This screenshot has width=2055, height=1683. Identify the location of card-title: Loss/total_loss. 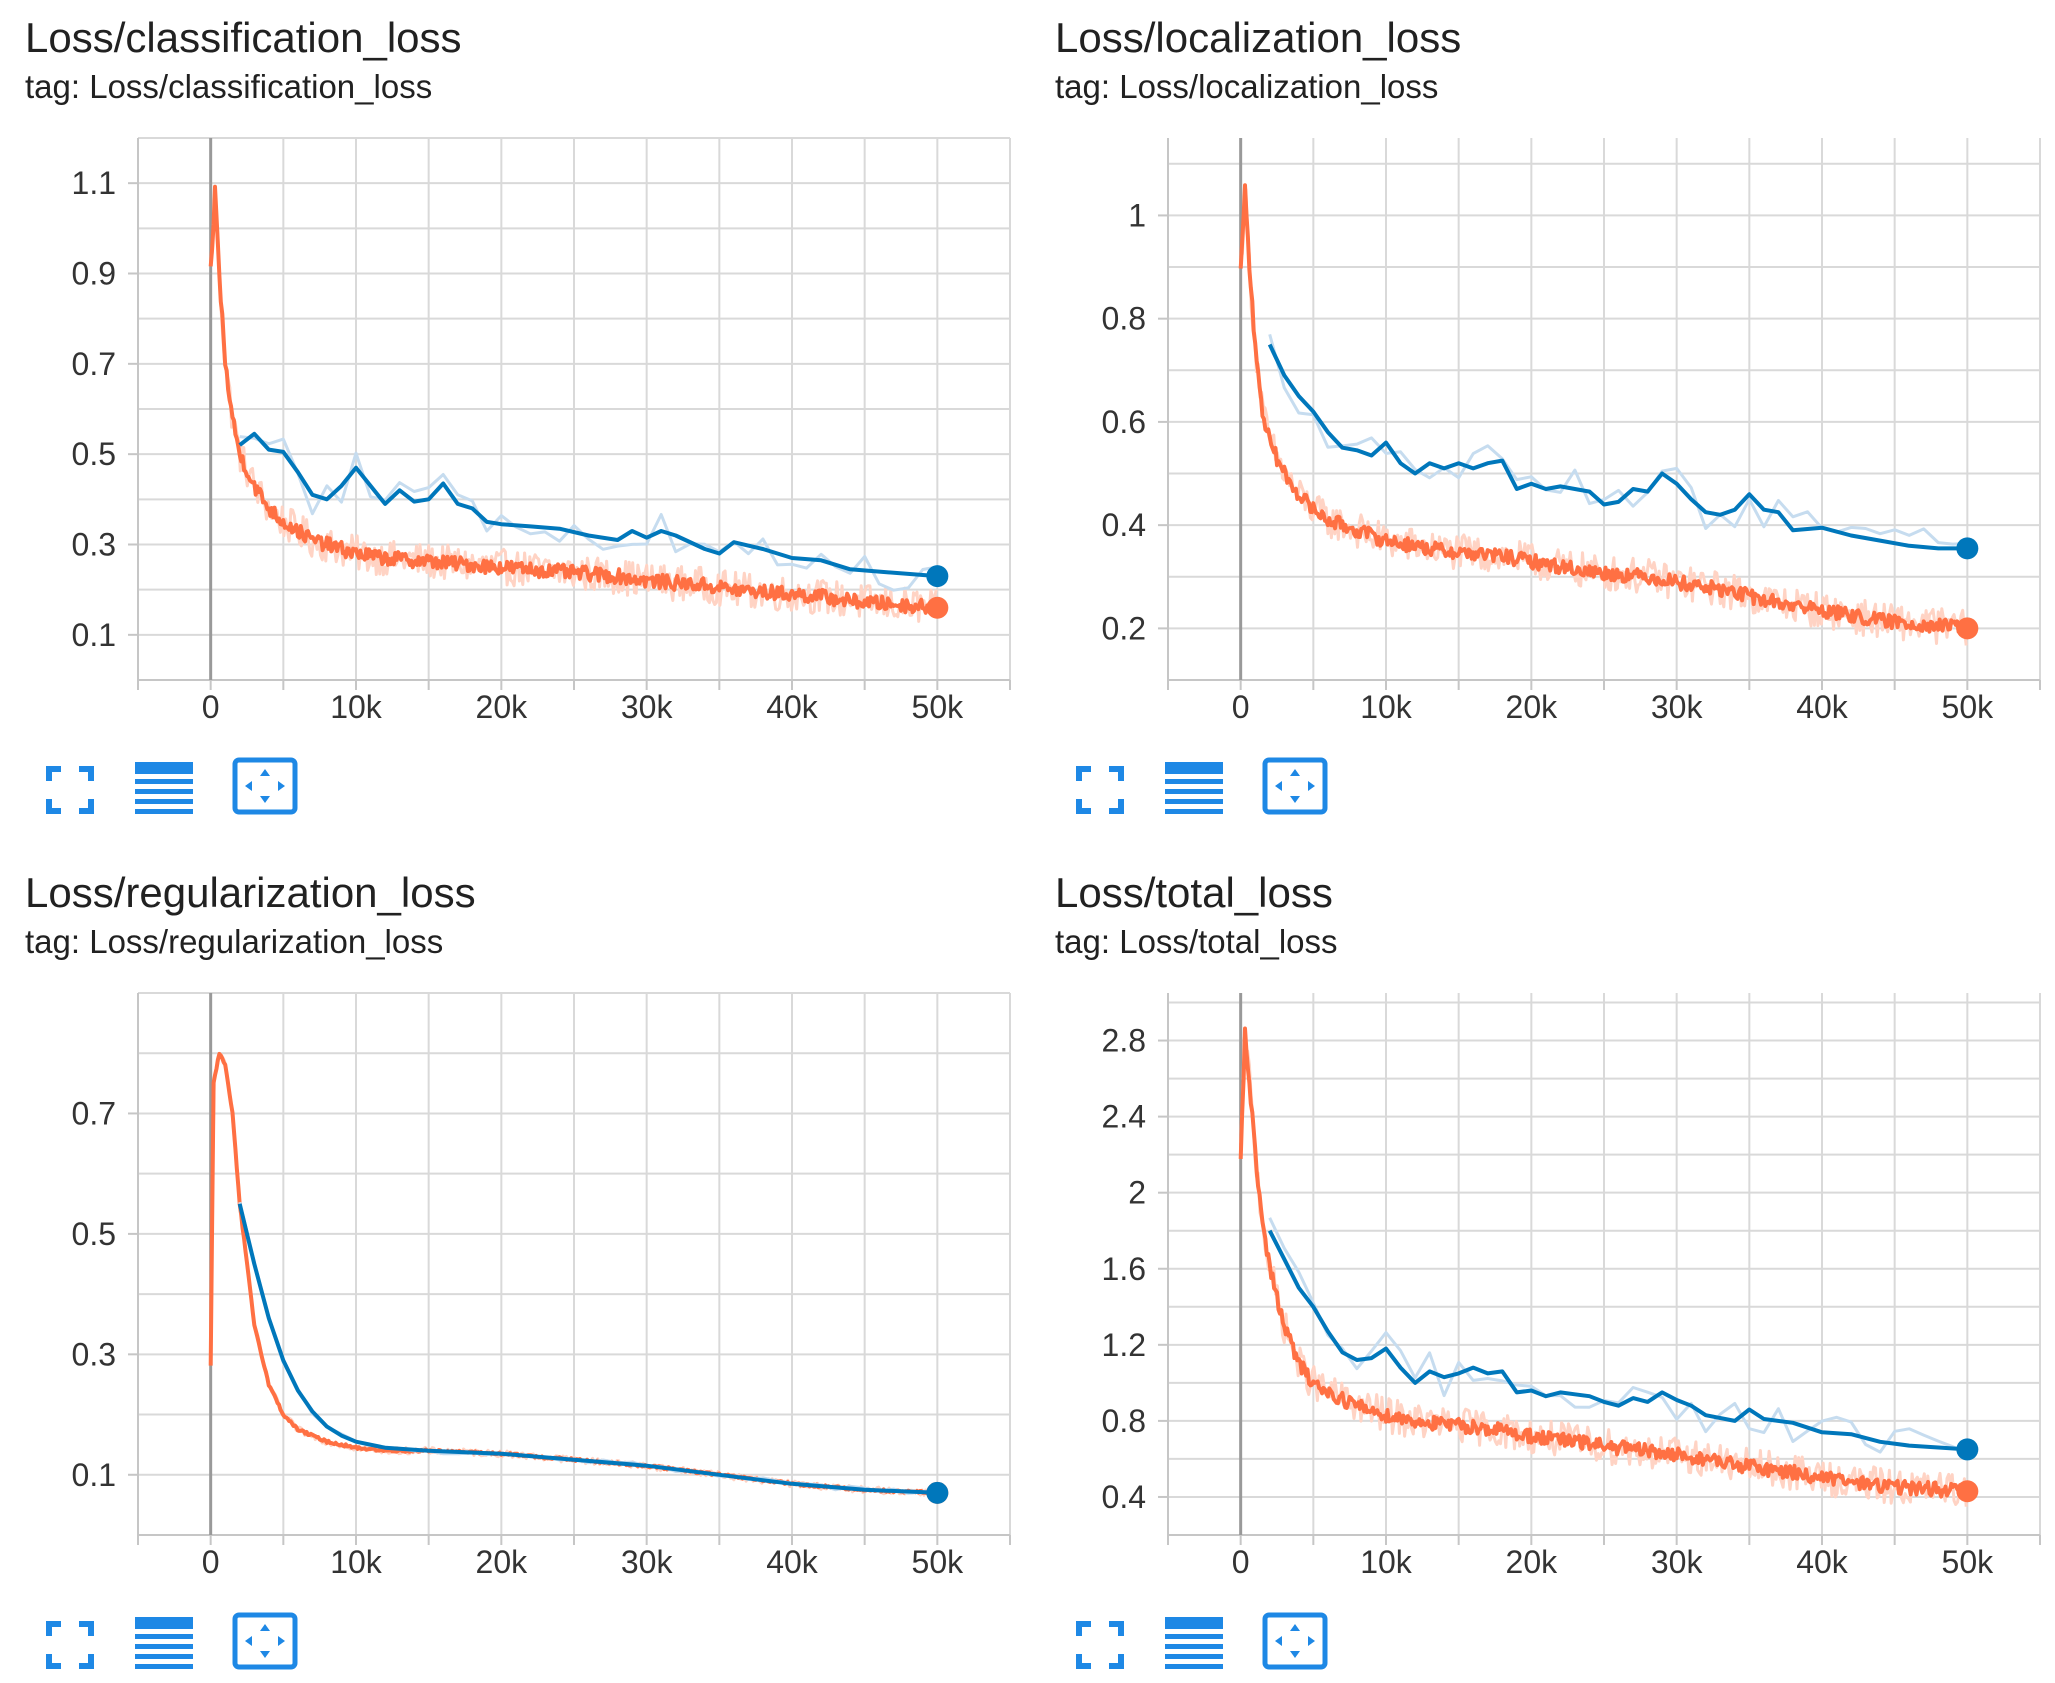
(1194, 892).